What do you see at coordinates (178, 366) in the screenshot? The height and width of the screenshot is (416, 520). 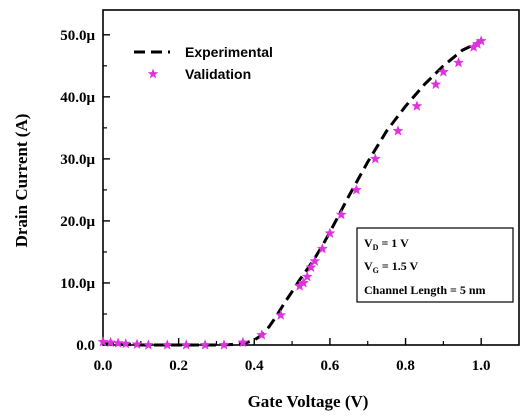 I see `x-tick-label: 0.2` at bounding box center [178, 366].